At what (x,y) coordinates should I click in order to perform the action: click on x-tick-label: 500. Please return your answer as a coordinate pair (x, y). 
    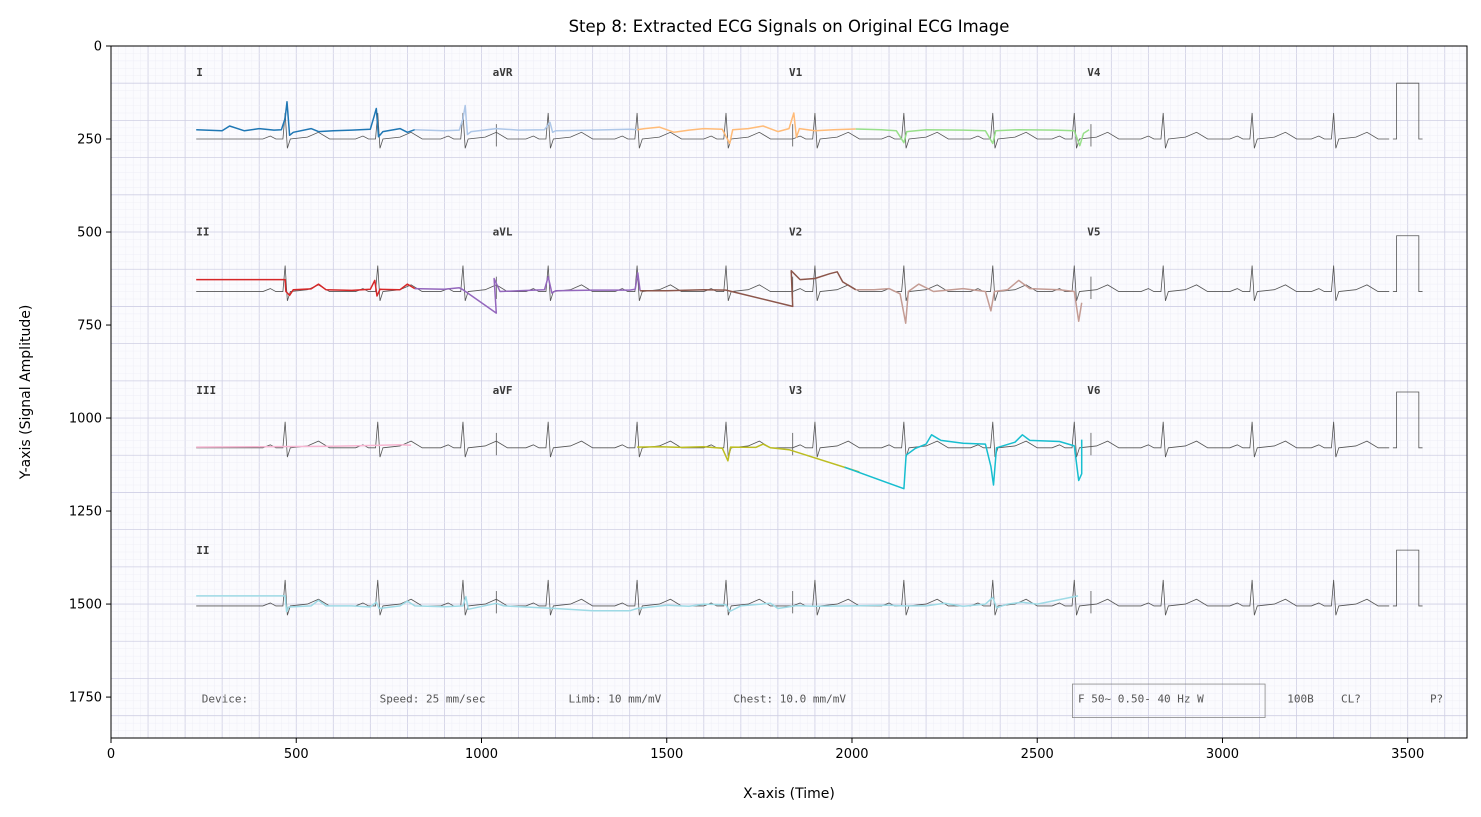
    Looking at the image, I should click on (296, 754).